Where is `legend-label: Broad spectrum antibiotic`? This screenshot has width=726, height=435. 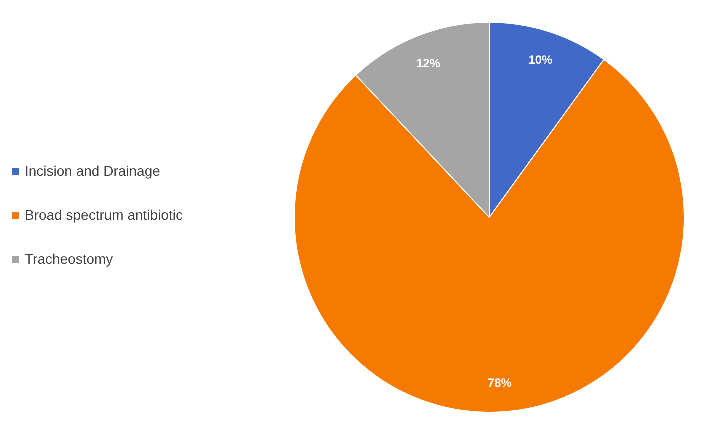 legend-label: Broad spectrum antibiotic is located at coordinates (104, 215).